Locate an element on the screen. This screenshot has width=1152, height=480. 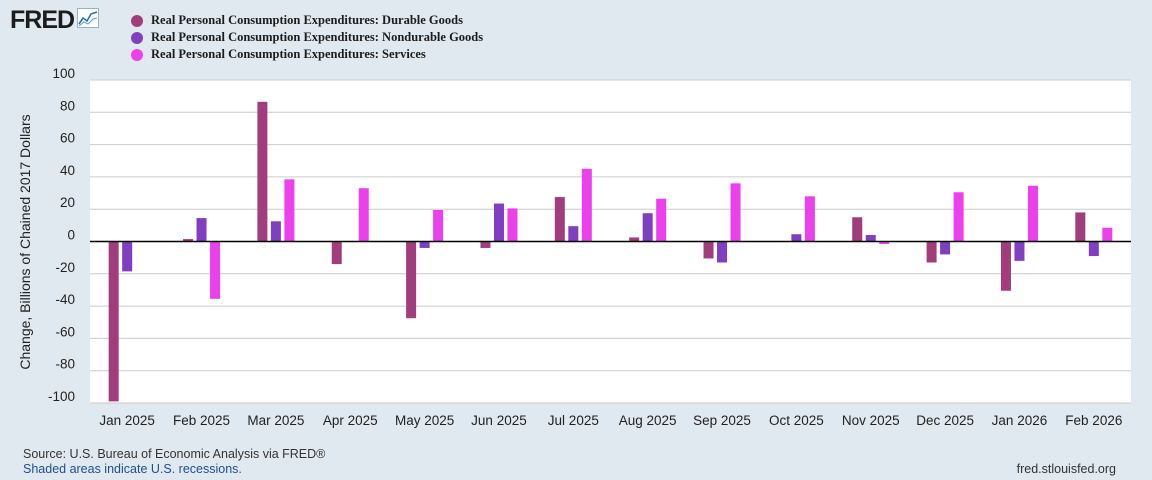
y-tick-label: 40 is located at coordinates (67, 170).